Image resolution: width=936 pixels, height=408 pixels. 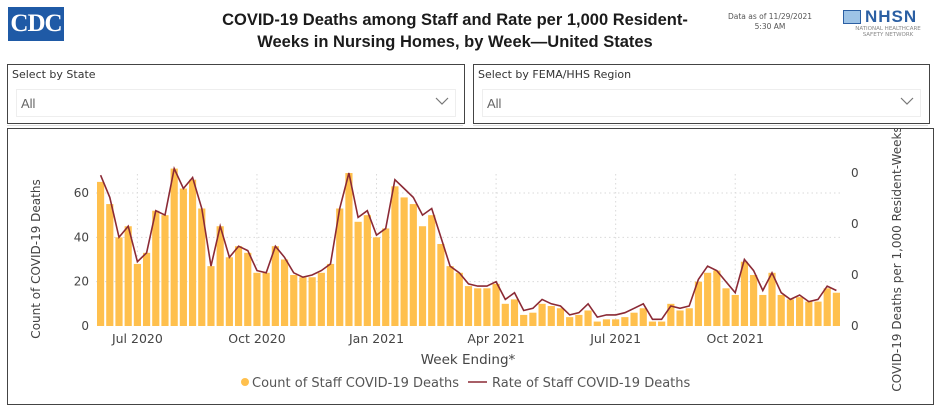 I want to click on nhsn-logo: NHSN NATIONAL HEALTHCARE SAFETY NETWORK, so click(x=888, y=23).